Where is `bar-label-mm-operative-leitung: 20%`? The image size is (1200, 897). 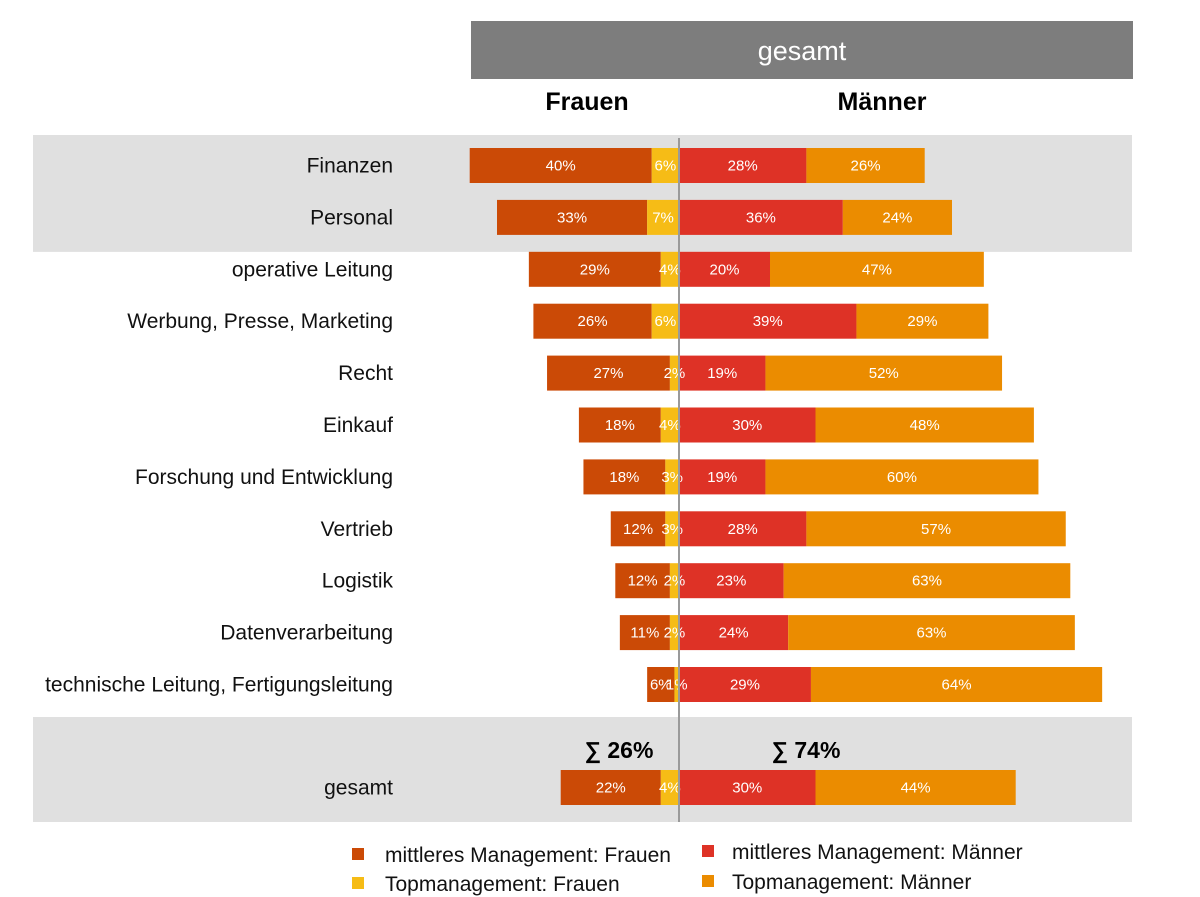
bar-label-mm-operative-leitung: 20% is located at coordinates (724, 269).